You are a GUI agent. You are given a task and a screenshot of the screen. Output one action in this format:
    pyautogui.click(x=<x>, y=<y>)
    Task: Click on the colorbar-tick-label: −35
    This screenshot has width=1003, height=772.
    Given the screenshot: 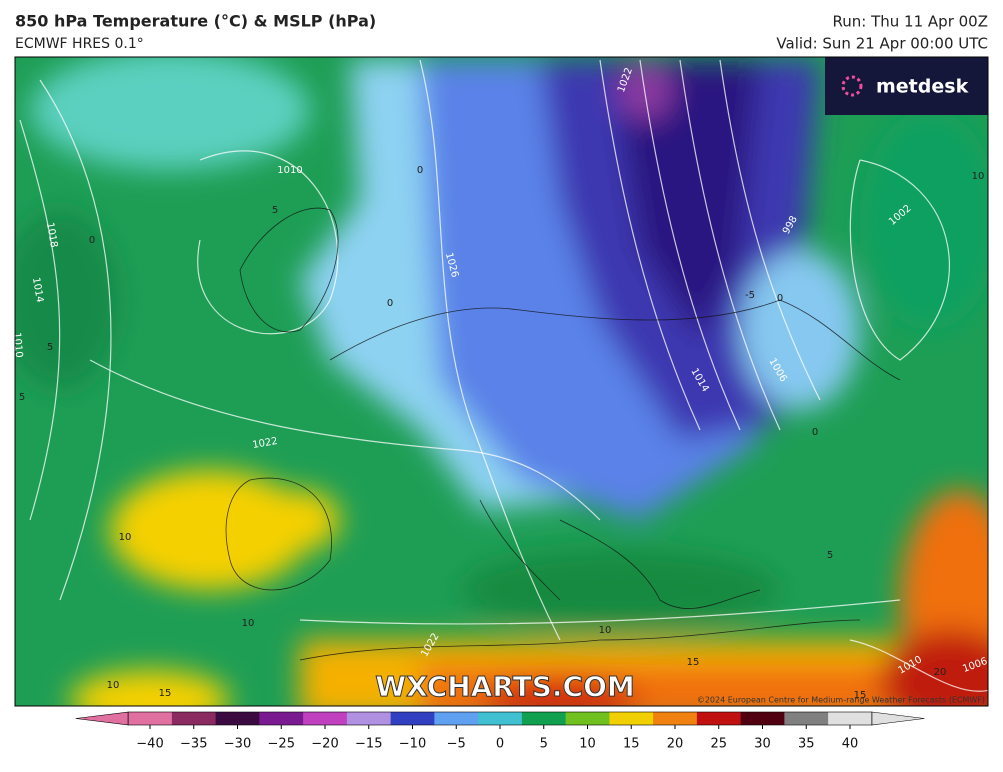 What is the action you would take?
    pyautogui.click(x=193, y=744)
    